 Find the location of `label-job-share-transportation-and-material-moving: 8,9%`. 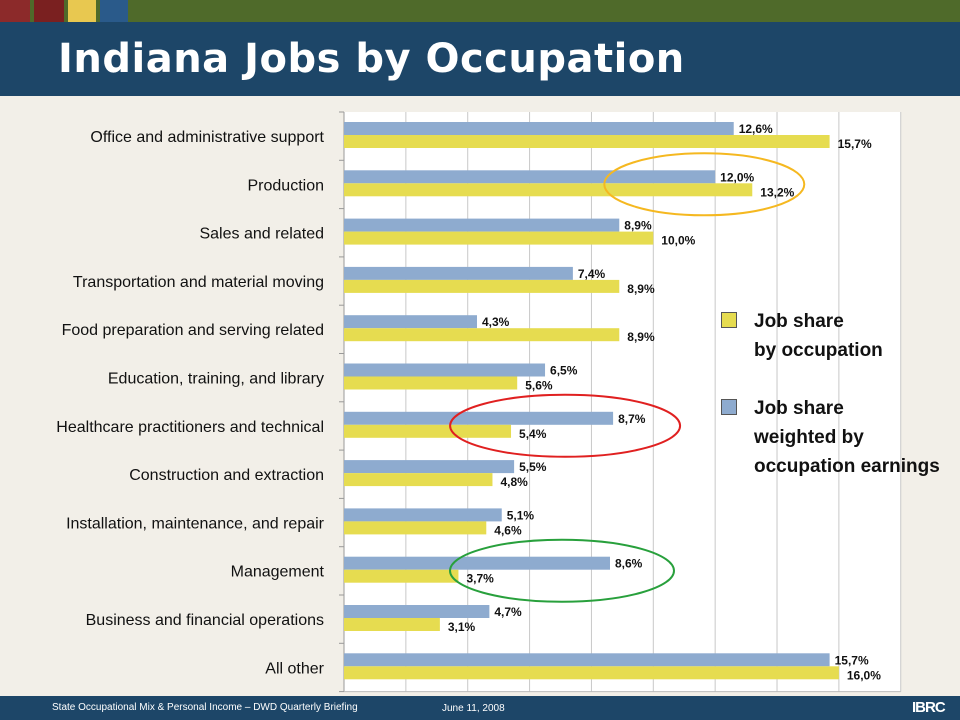

label-job-share-transportation-and-material-moving: 8,9% is located at coordinates (641, 289).